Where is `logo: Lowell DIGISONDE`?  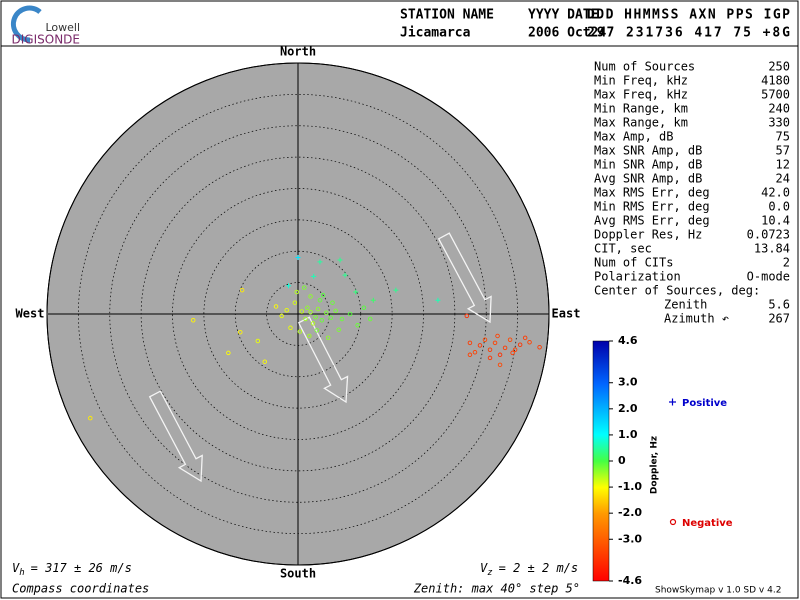 logo: Lowell DIGISONDE is located at coordinates (45, 26).